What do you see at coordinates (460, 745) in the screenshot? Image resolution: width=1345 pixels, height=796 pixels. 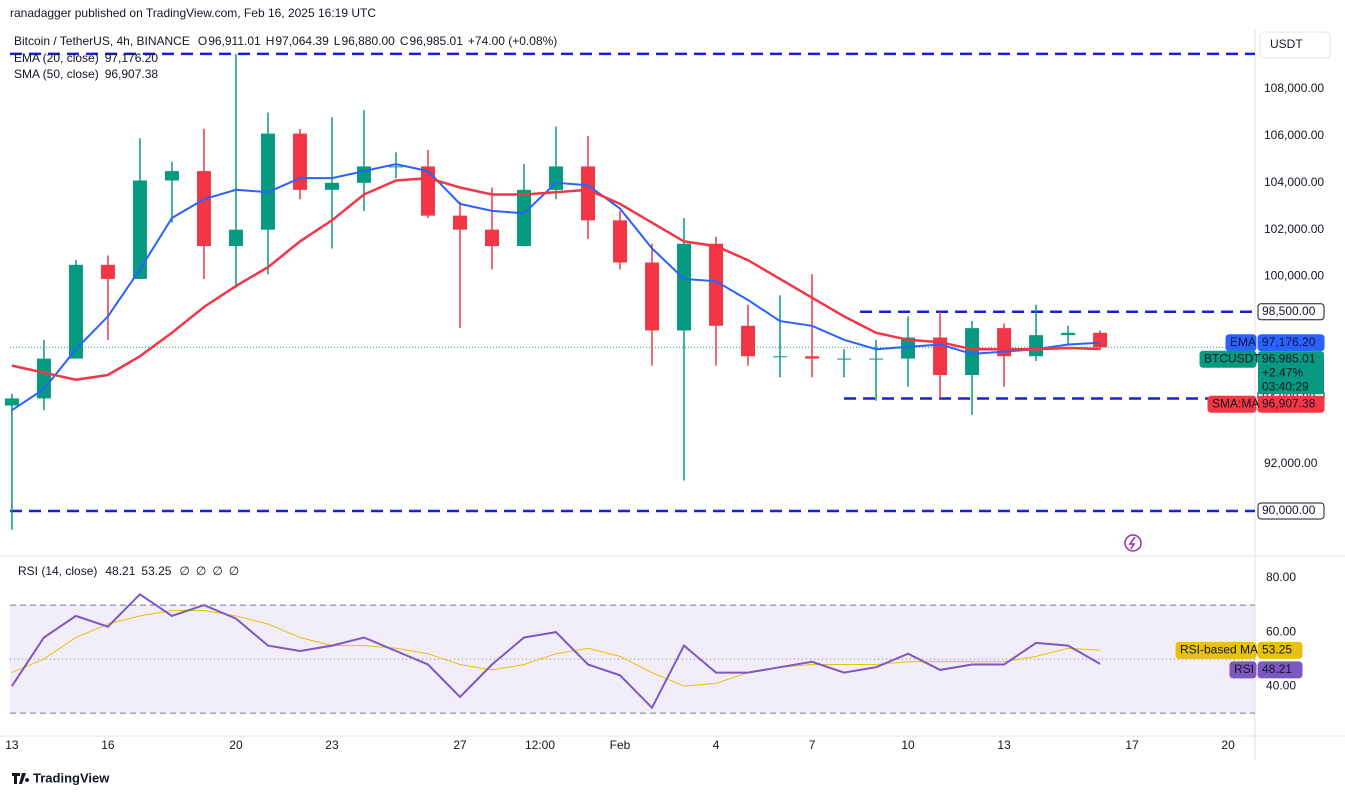 I see `x-tick-label: 27` at bounding box center [460, 745].